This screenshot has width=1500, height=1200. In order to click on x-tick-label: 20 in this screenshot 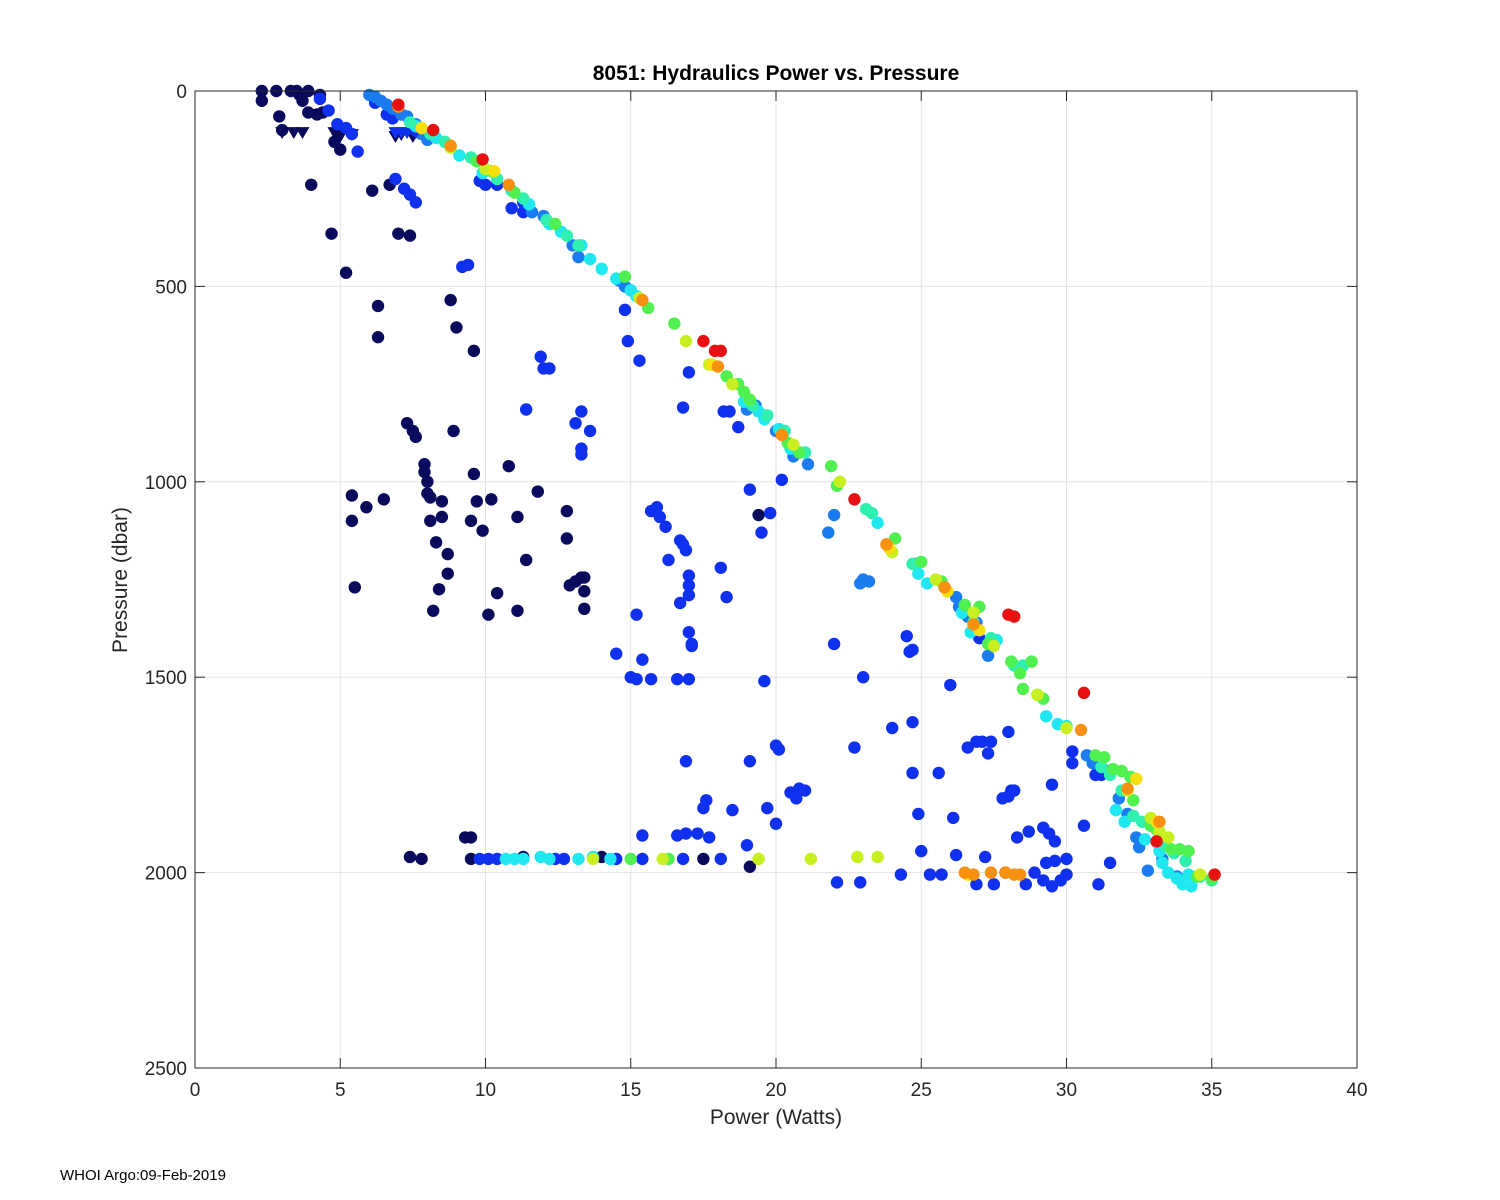, I will do `click(775, 1090)`.